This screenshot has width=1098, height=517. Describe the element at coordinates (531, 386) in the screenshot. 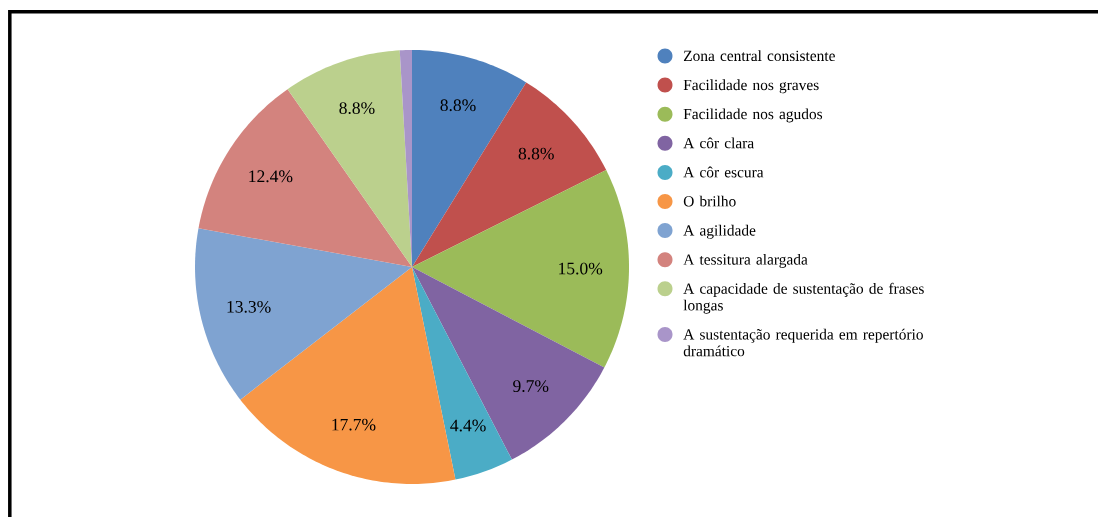

I see `data-label: 9.7%` at that location.